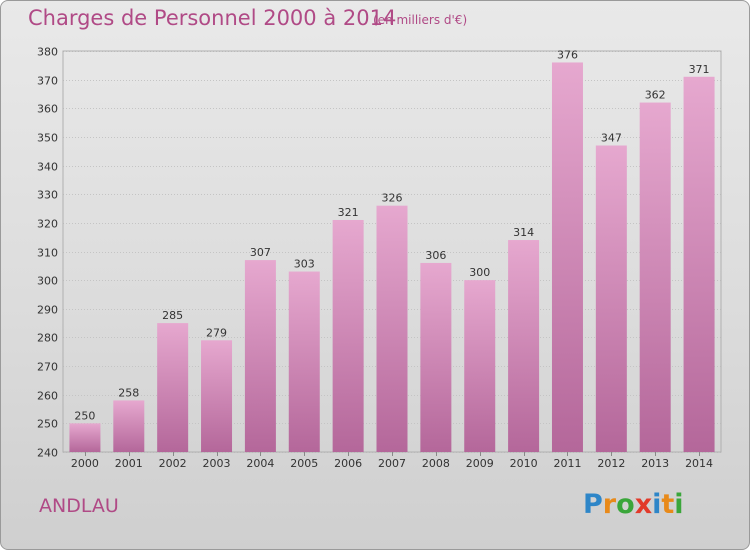 Image resolution: width=750 pixels, height=550 pixels. I want to click on x-tick-label: 2001, so click(129, 463).